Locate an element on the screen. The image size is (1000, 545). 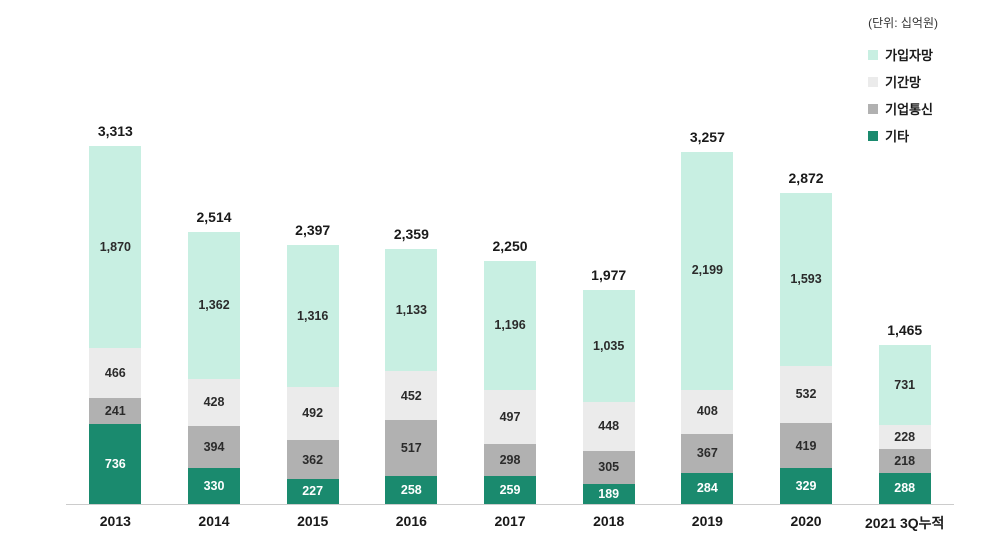
bar-segment: 305 is located at coordinates (608, 467).